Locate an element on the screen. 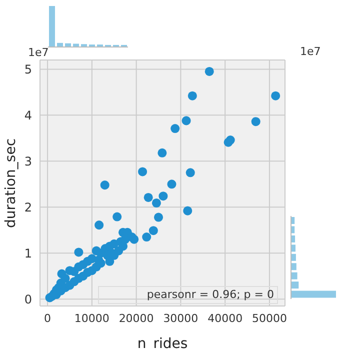 The image size is (338, 350). text: 1e7 is located at coordinates (310, 51).